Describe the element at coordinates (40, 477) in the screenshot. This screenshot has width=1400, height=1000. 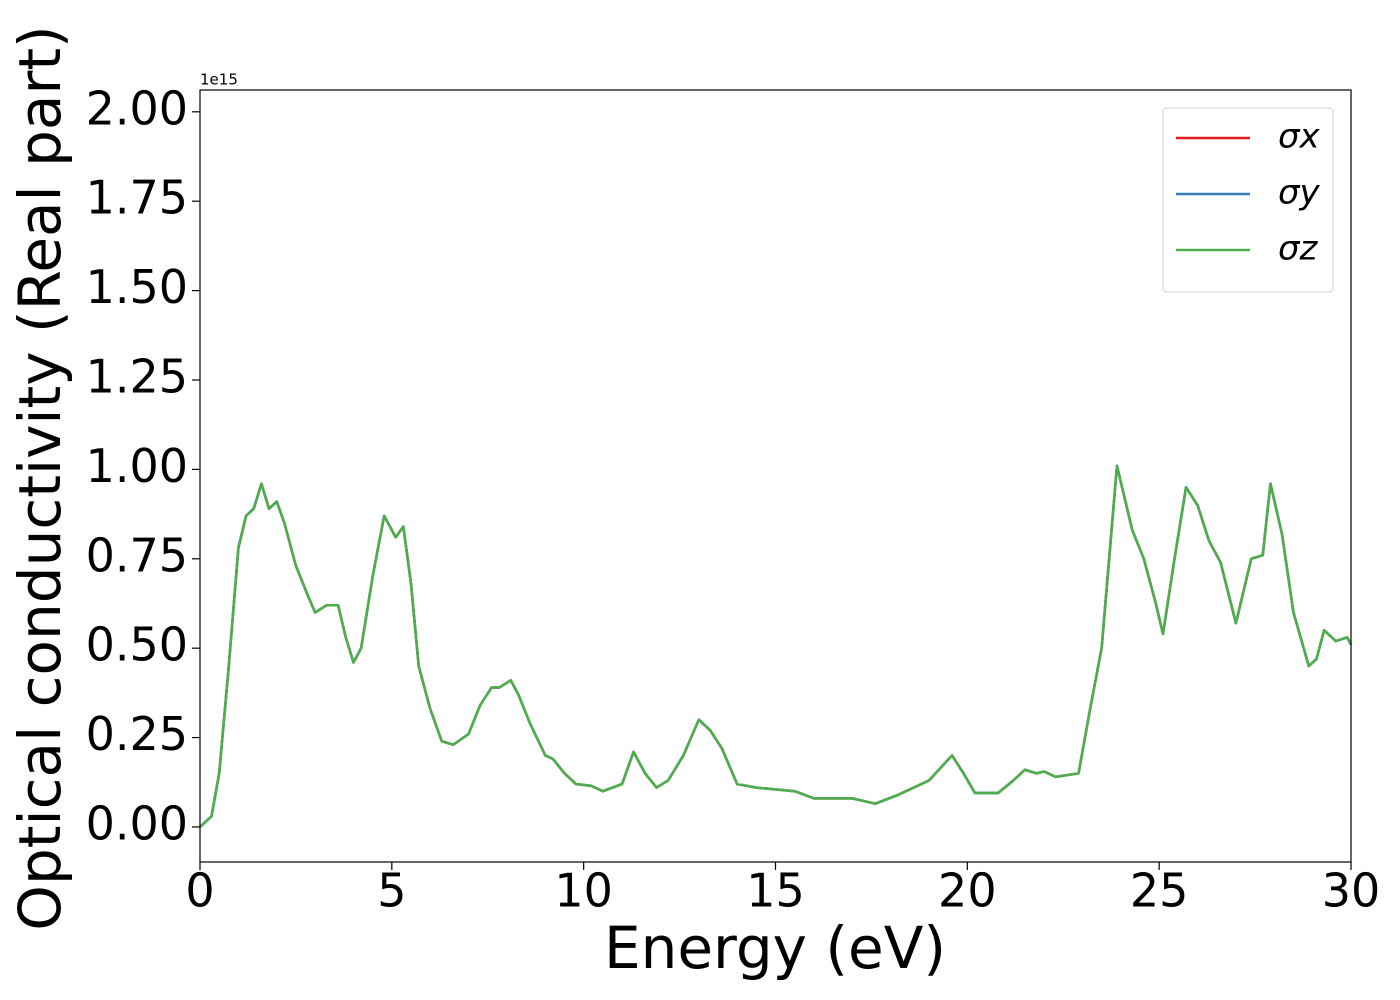
I see `y-axis-label: Optical conductivity (Real part)` at that location.